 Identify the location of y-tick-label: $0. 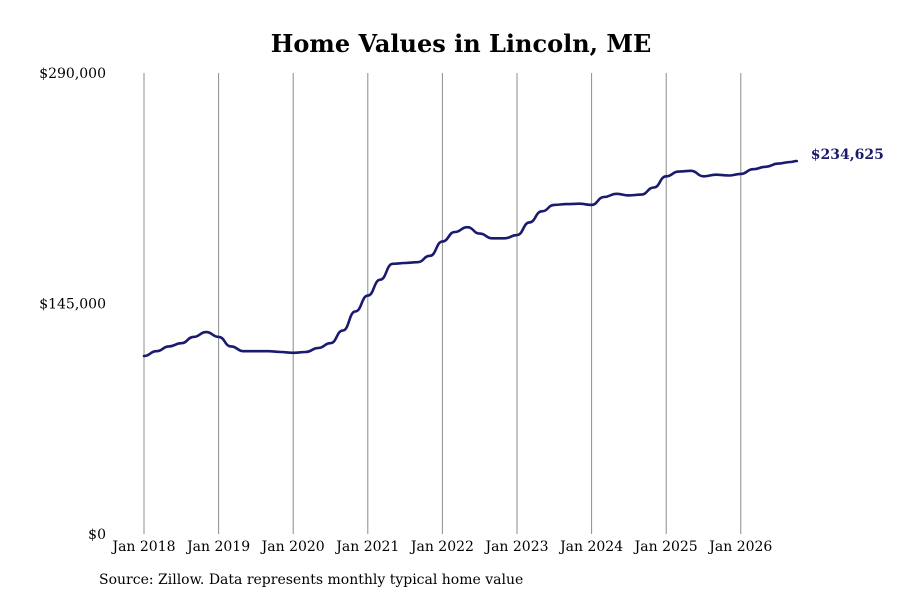
(97, 535).